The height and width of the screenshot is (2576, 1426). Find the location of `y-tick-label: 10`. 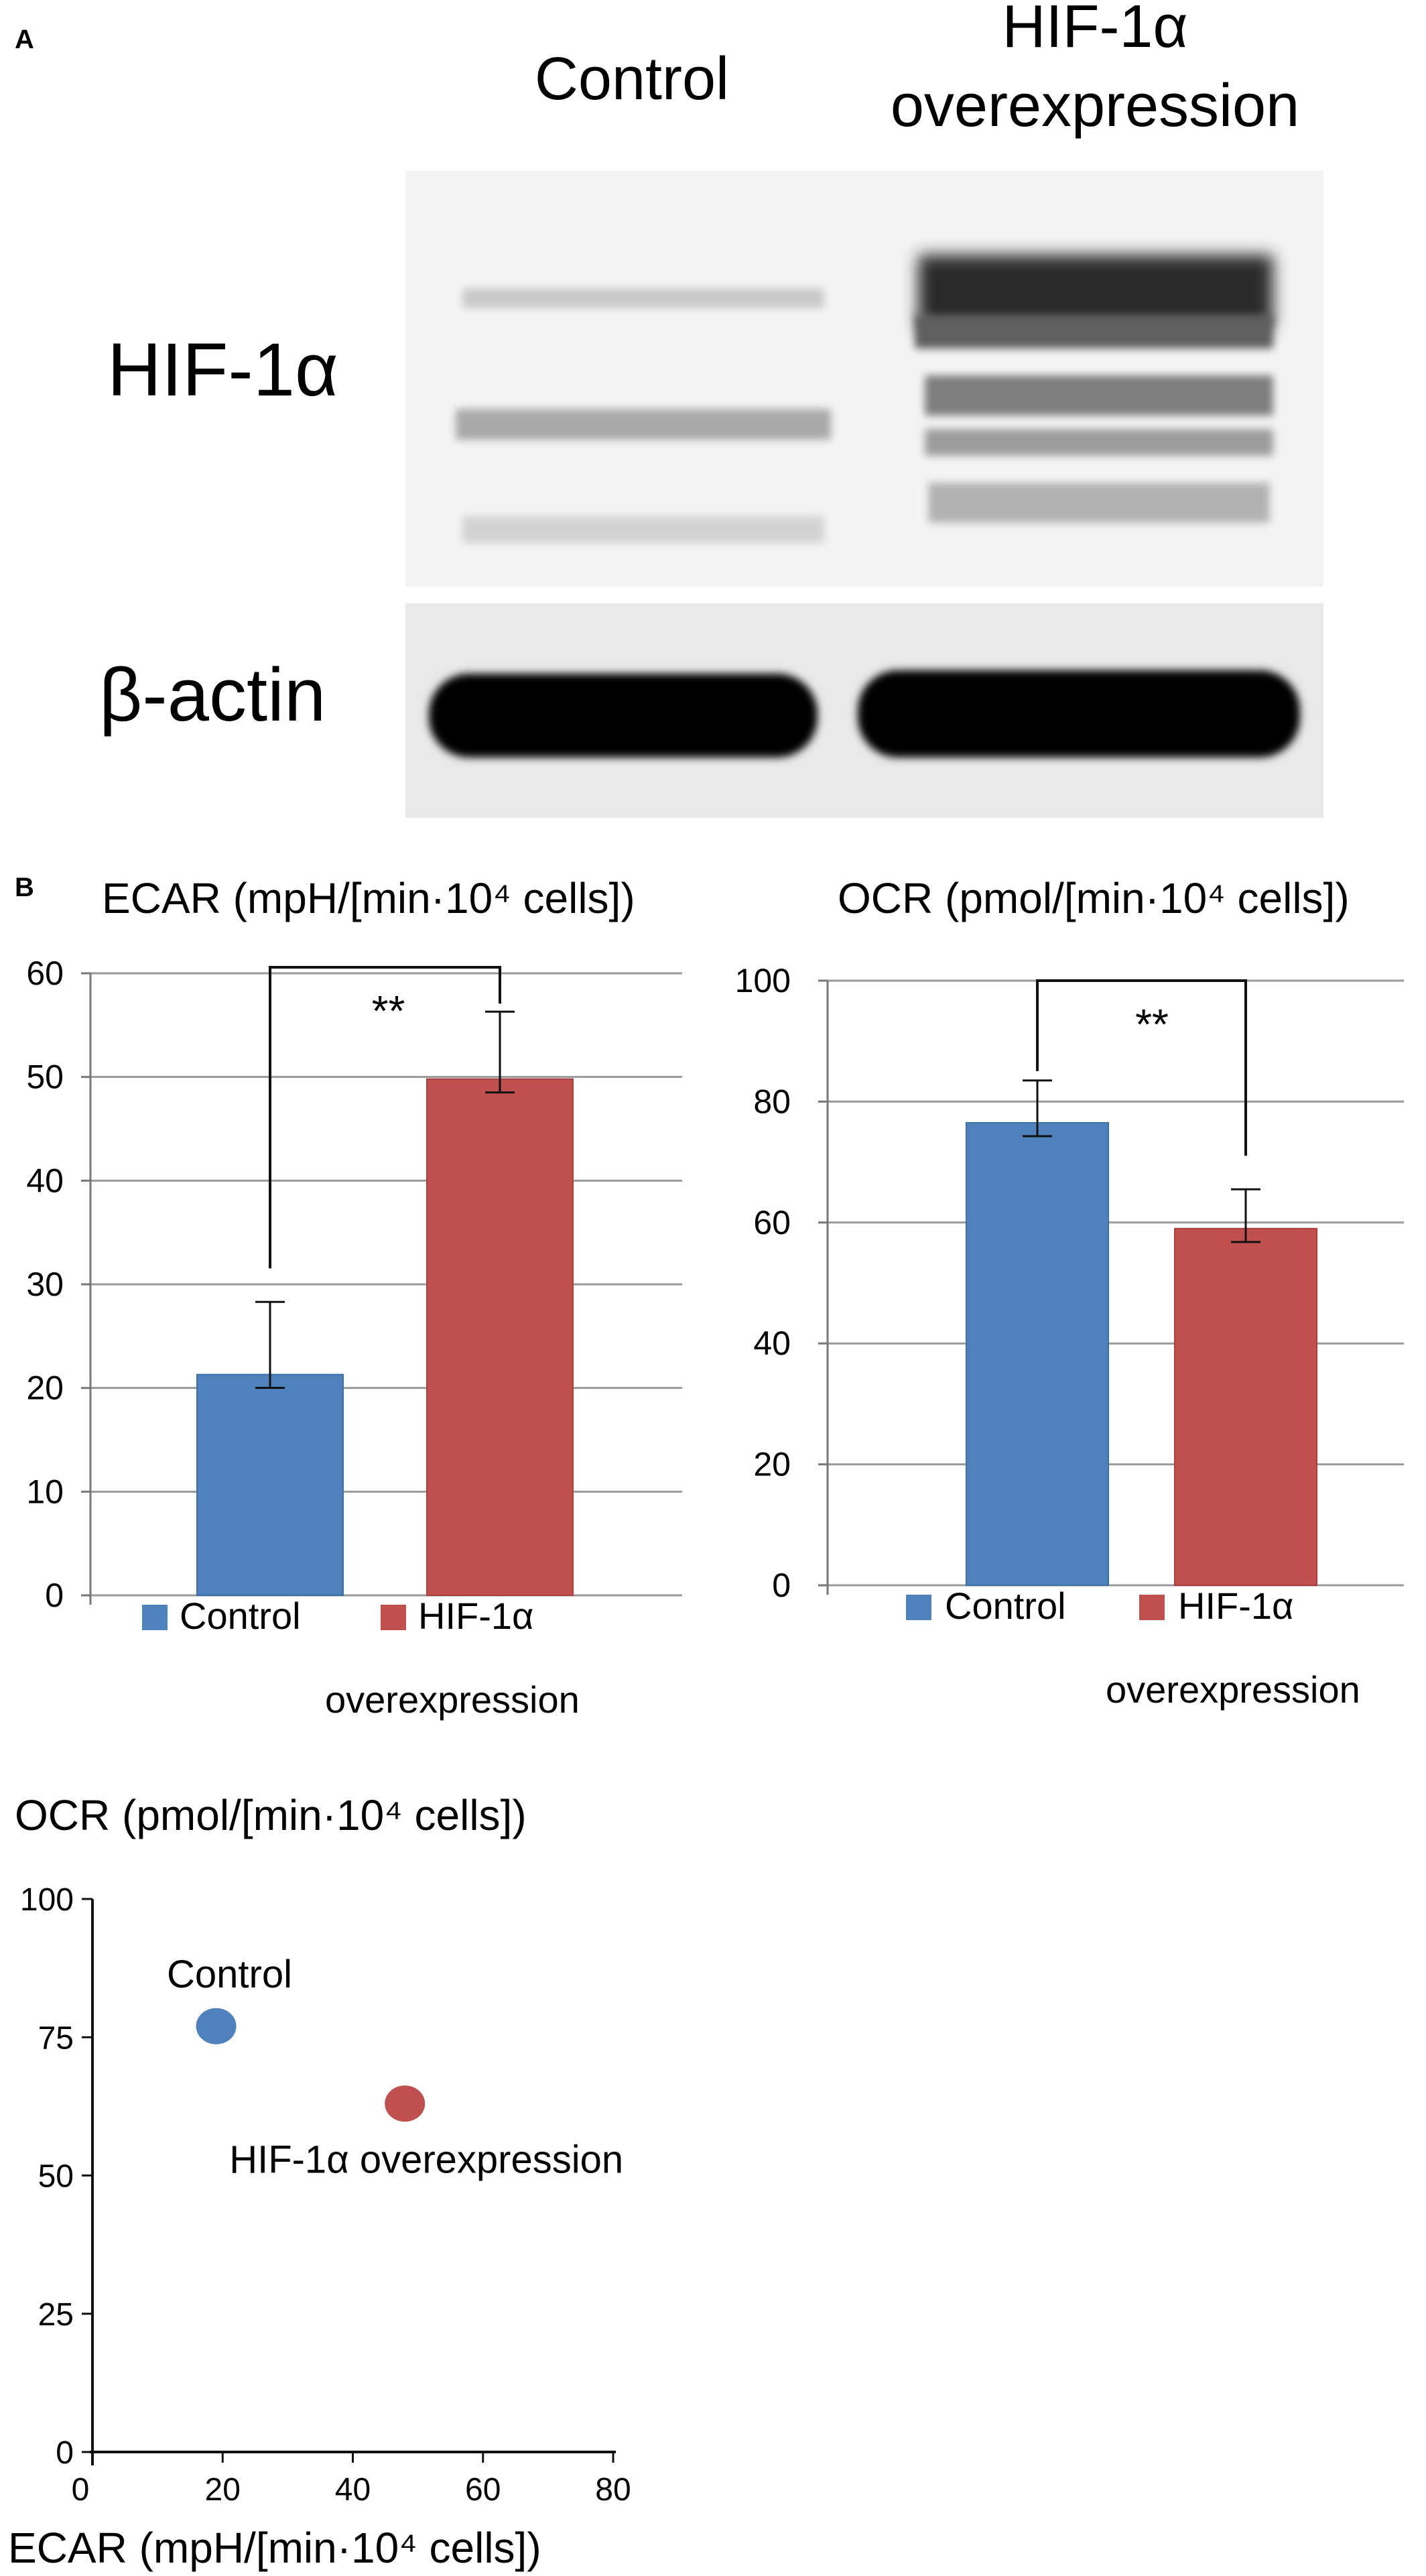

y-tick-label: 10 is located at coordinates (45, 1491).